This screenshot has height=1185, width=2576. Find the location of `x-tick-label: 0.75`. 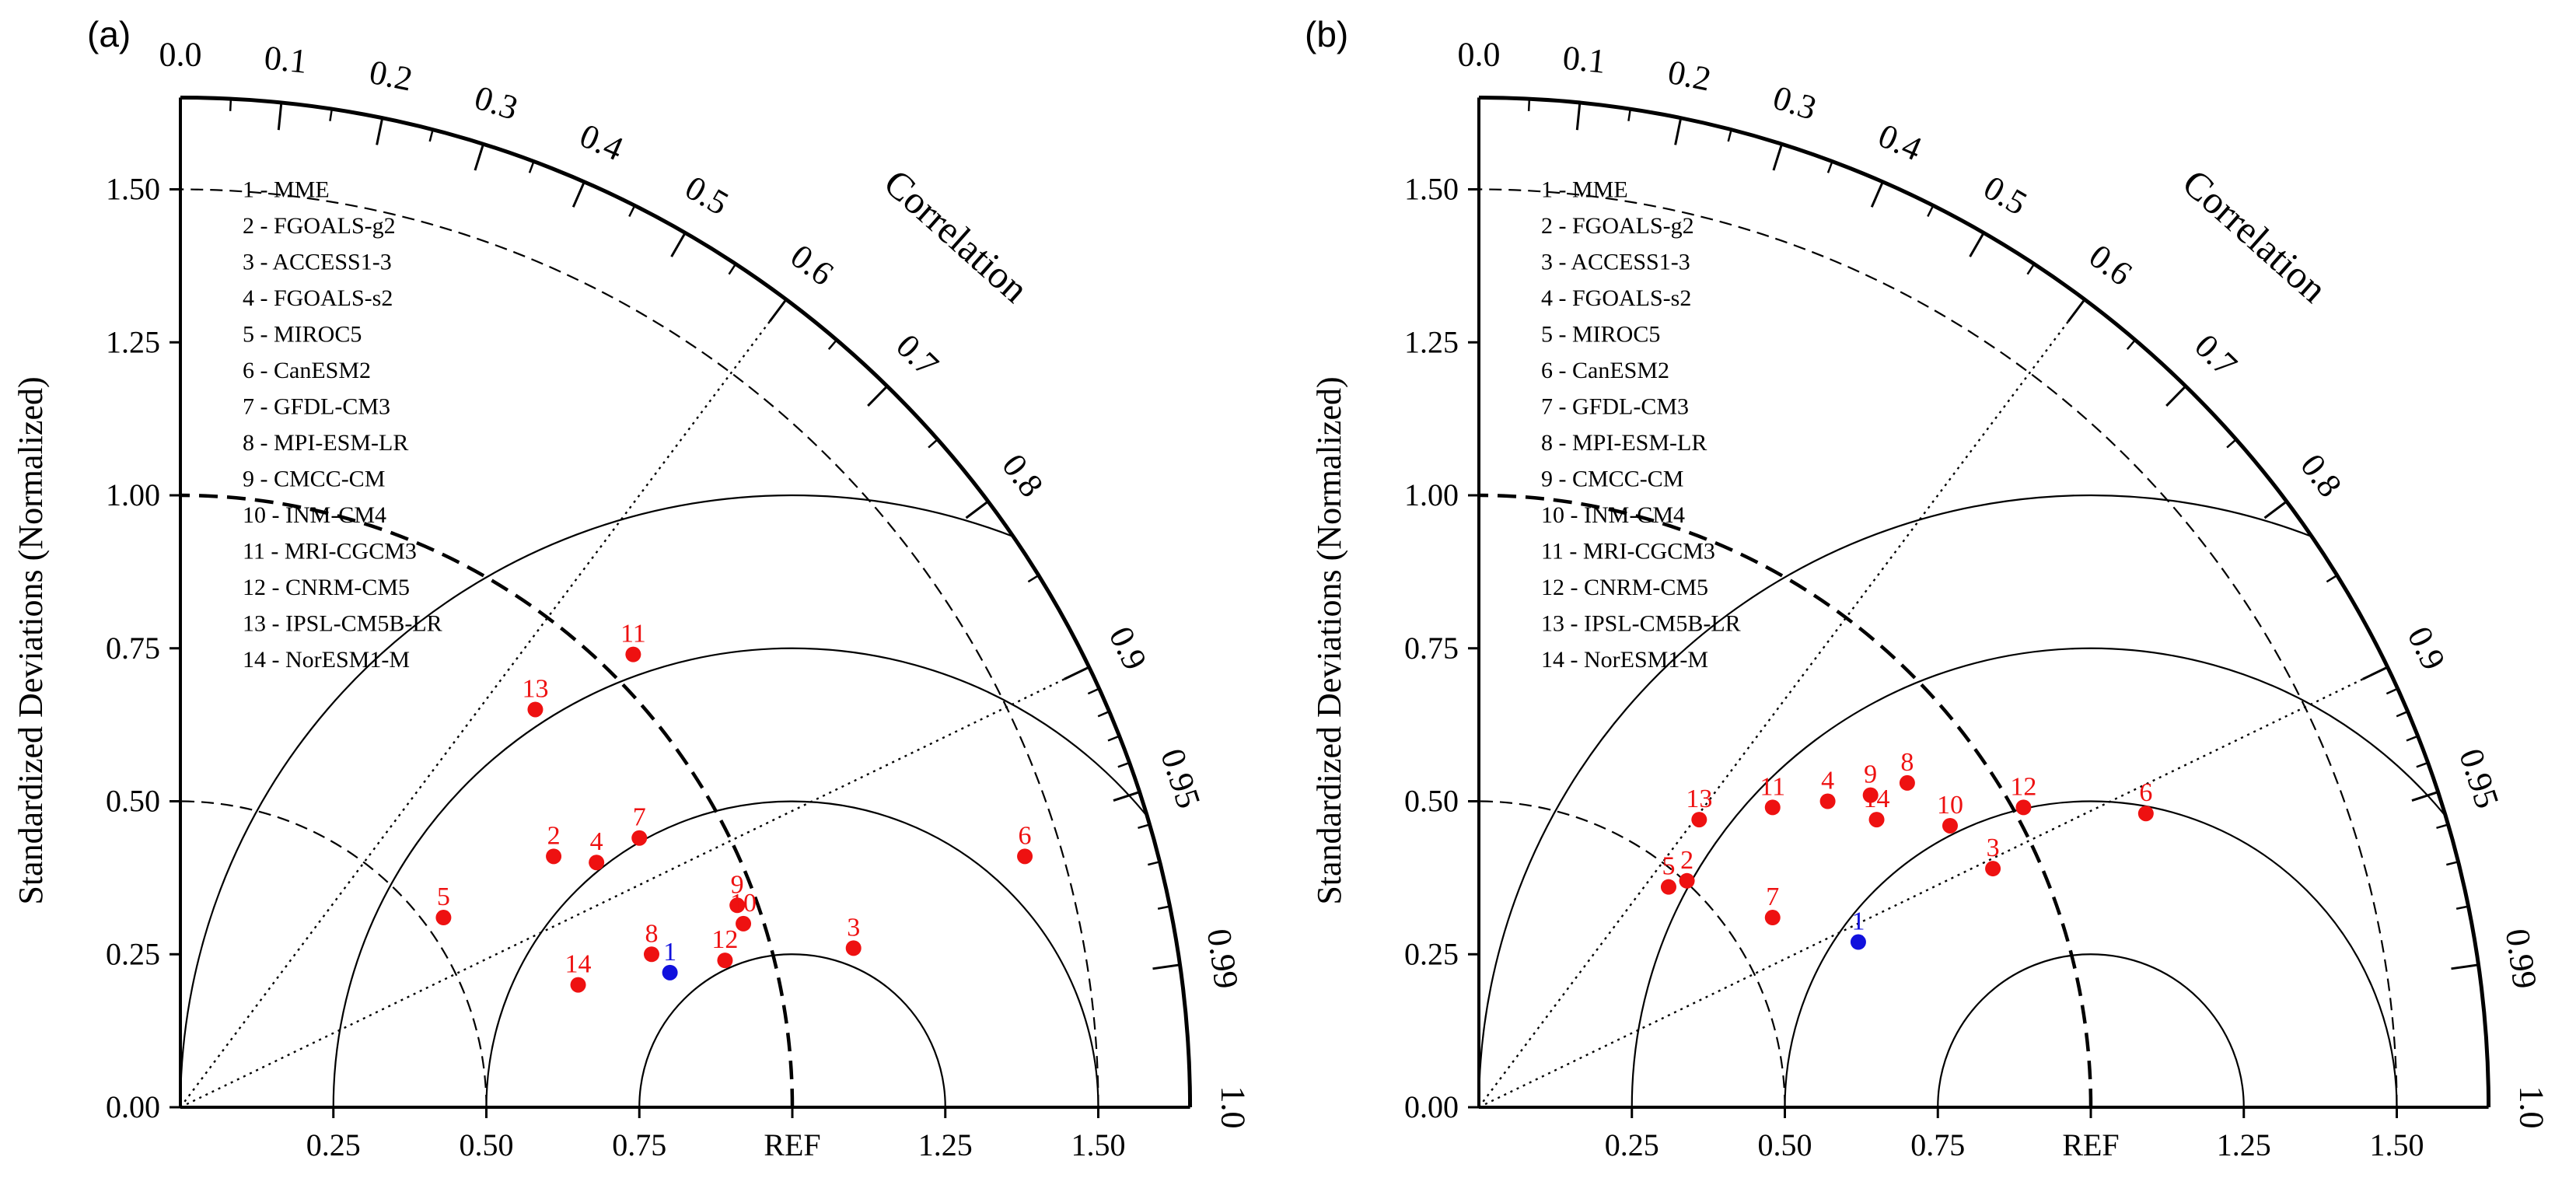

x-tick-label: 0.75 is located at coordinates (639, 1144).